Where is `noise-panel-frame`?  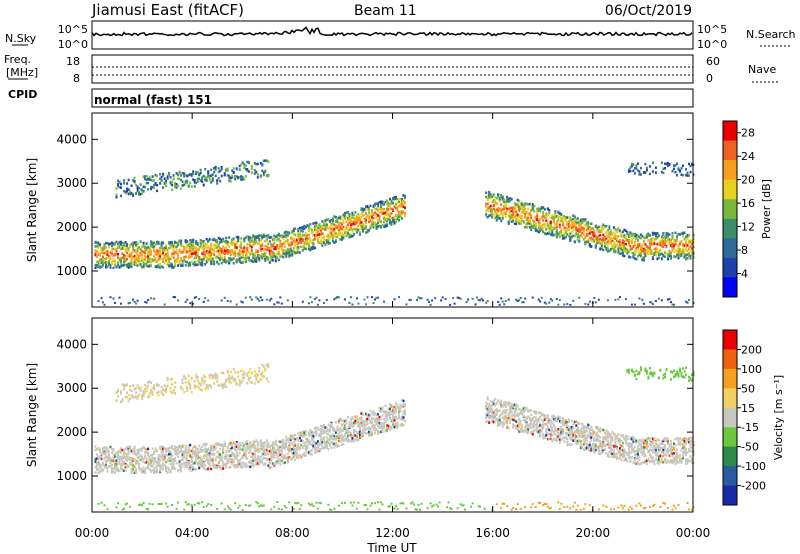 noise-panel-frame is located at coordinates (392, 35).